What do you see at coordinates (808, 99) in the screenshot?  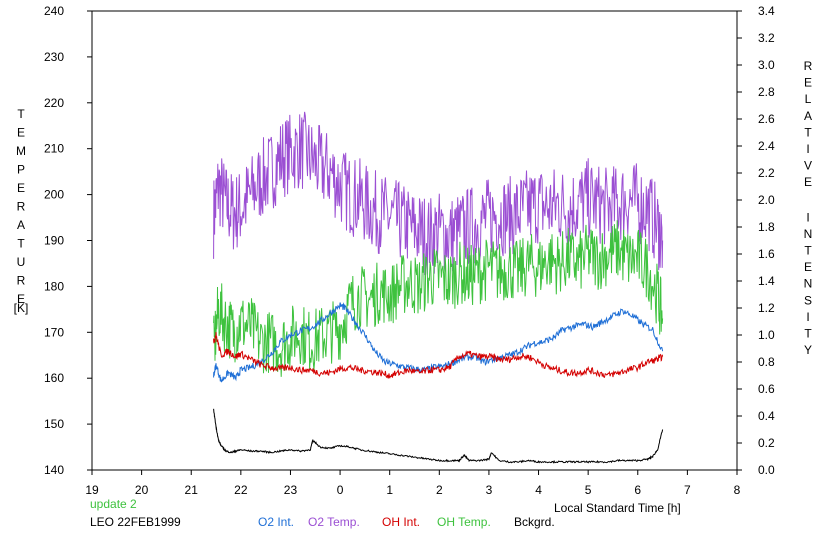 I see `right-axis-label-letter: L` at bounding box center [808, 99].